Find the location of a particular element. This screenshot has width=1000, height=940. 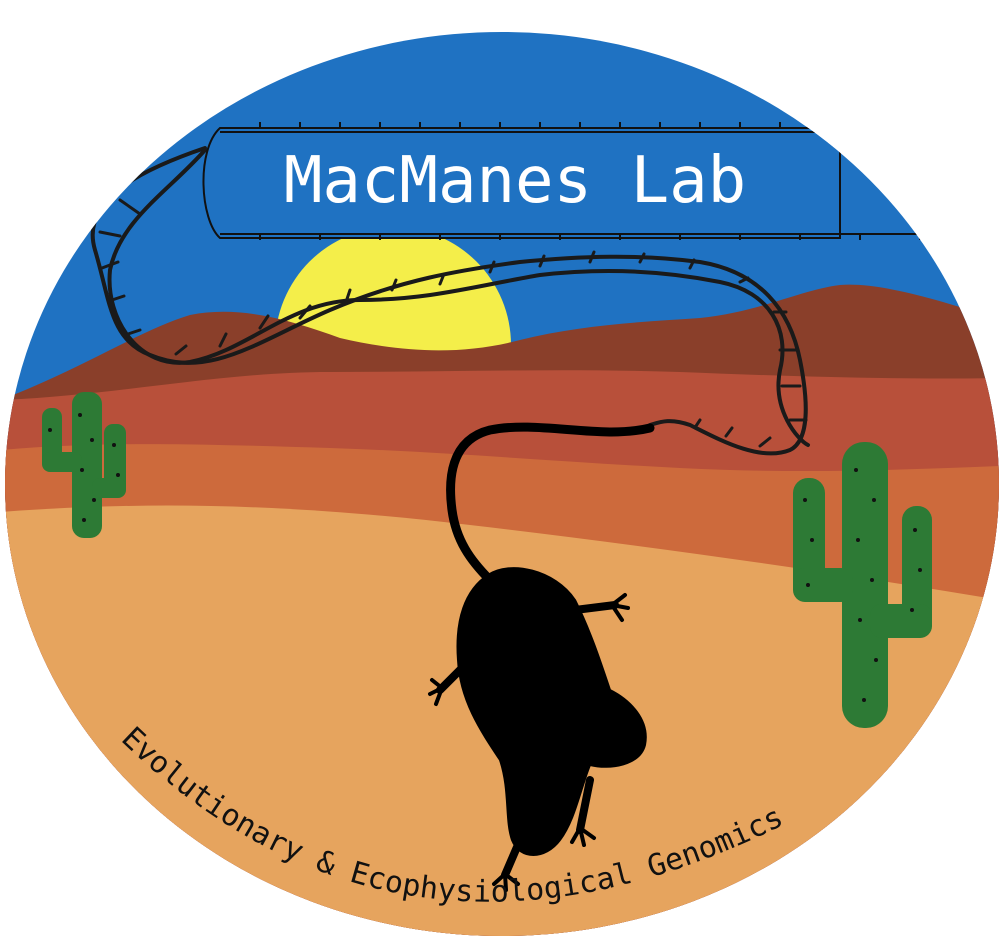

mouse-silhouette-icon is located at coordinates (541, 657).